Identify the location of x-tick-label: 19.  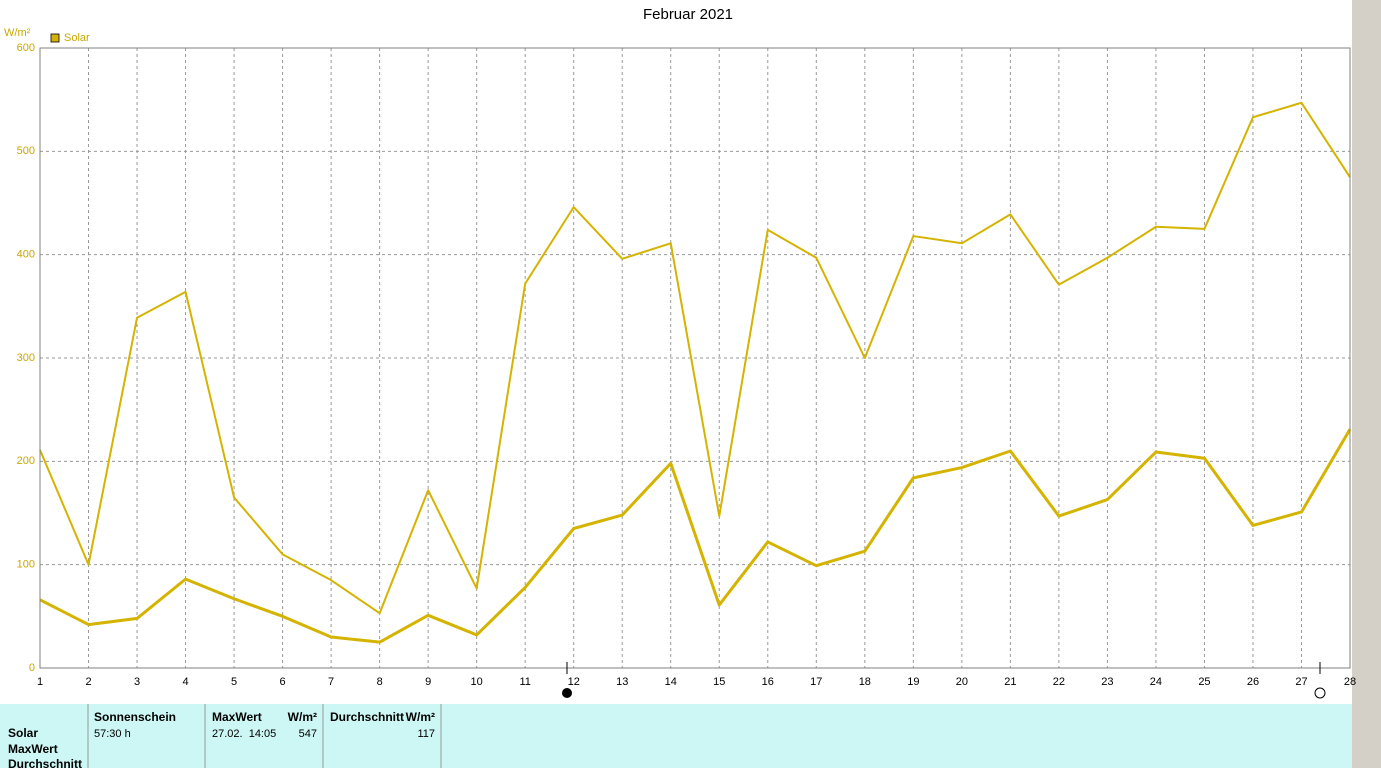
(913, 682).